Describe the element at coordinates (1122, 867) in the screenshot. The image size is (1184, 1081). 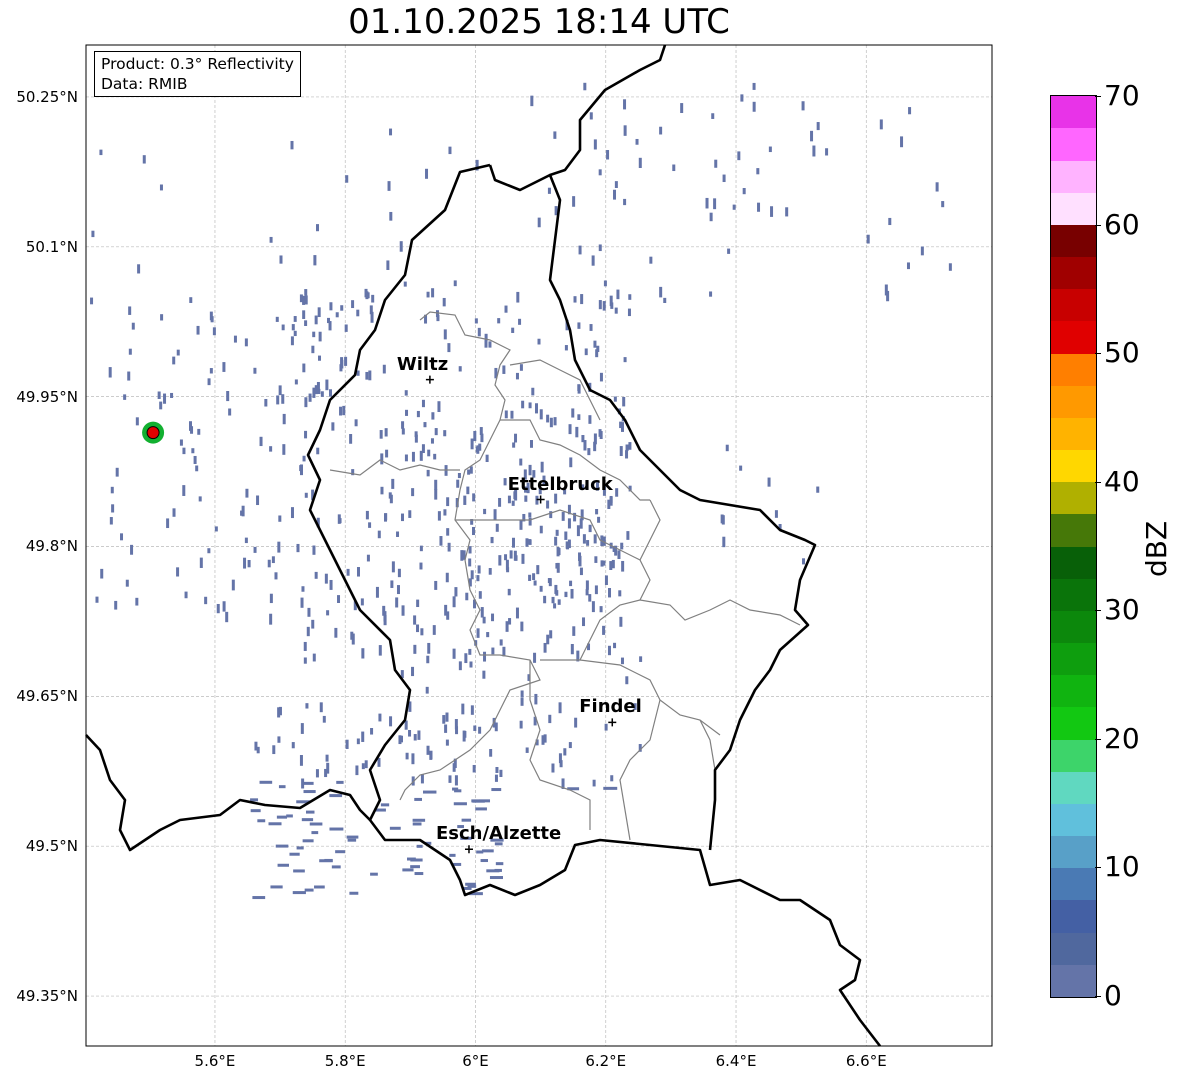
I see `colorbar-tick-label: 10` at that location.